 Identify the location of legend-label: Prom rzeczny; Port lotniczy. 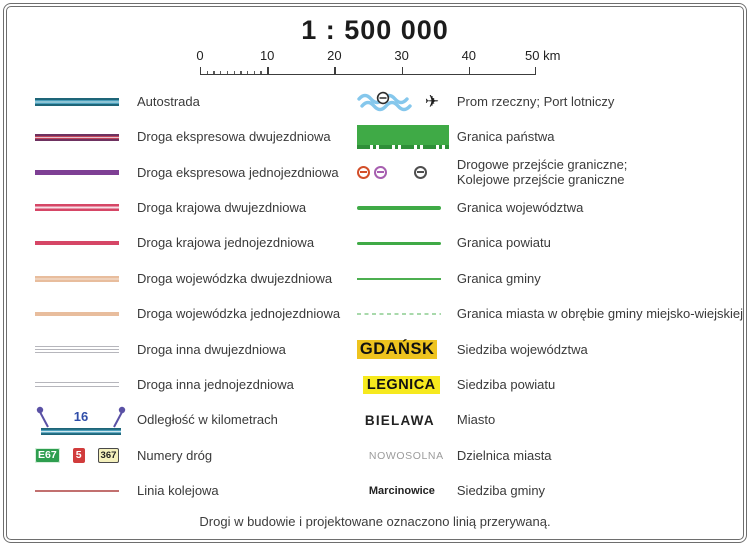
(535, 101).